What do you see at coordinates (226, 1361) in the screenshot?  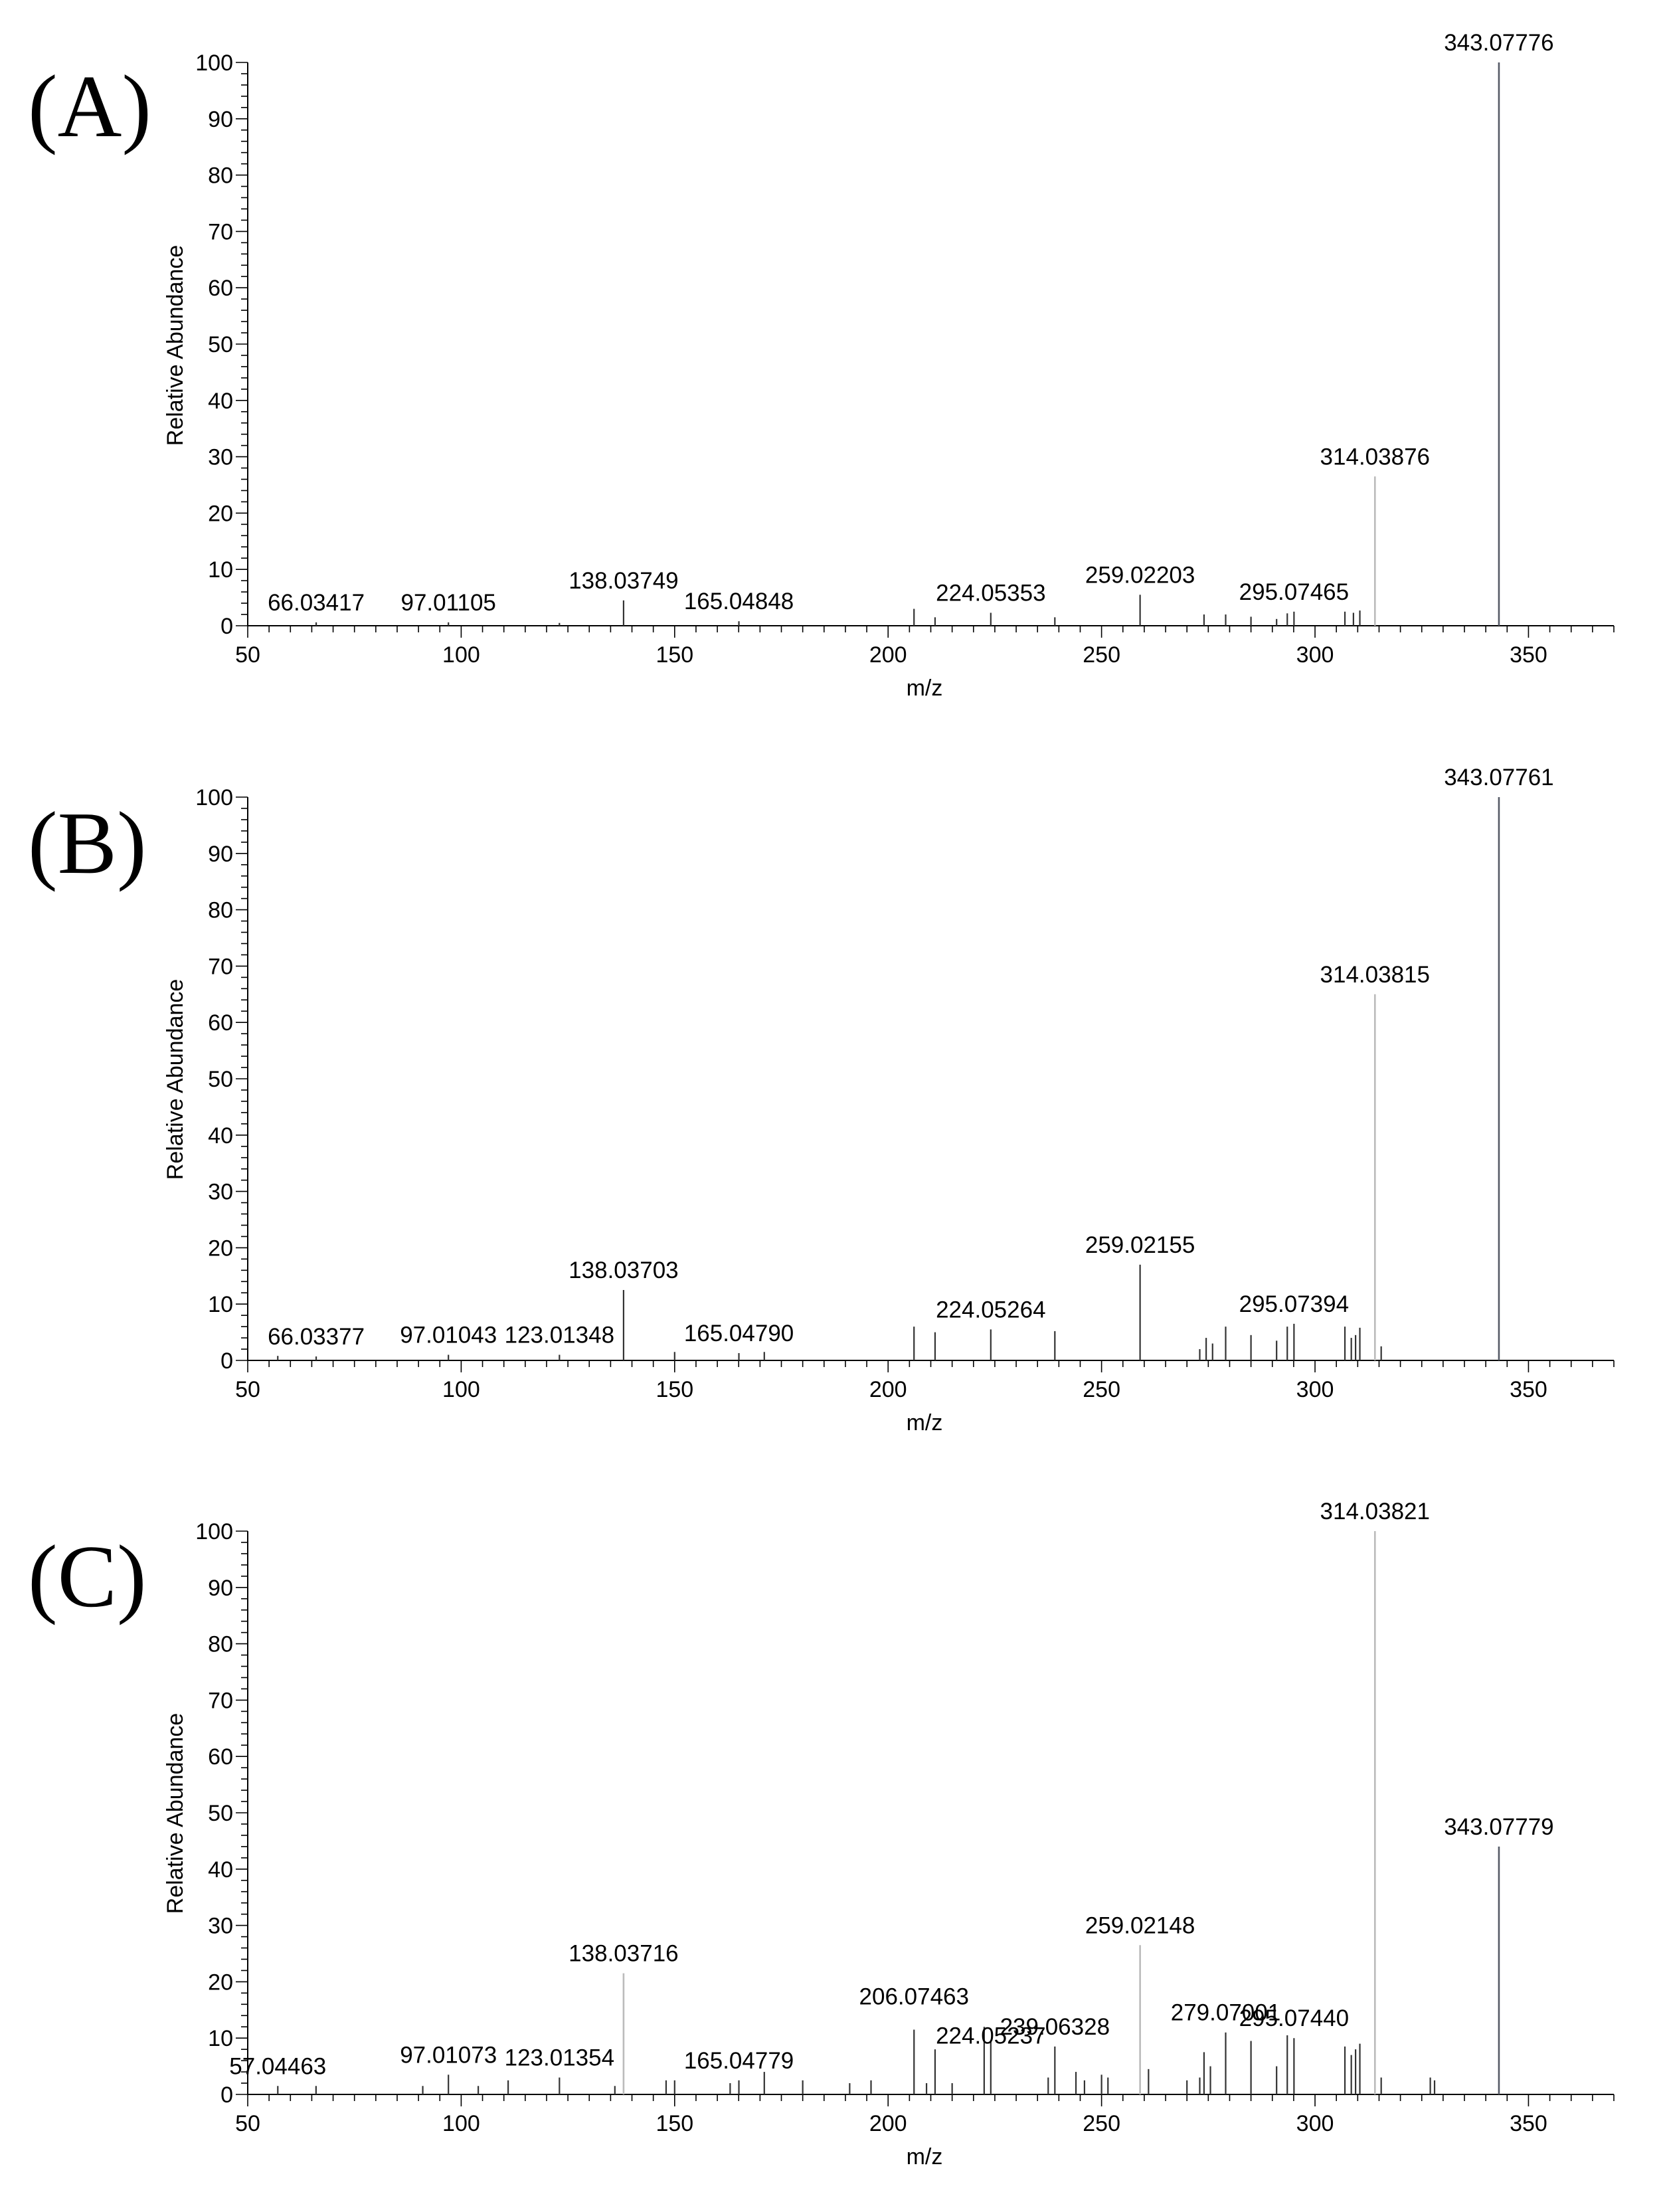 I see `panel-b-y-tick-label: 0` at bounding box center [226, 1361].